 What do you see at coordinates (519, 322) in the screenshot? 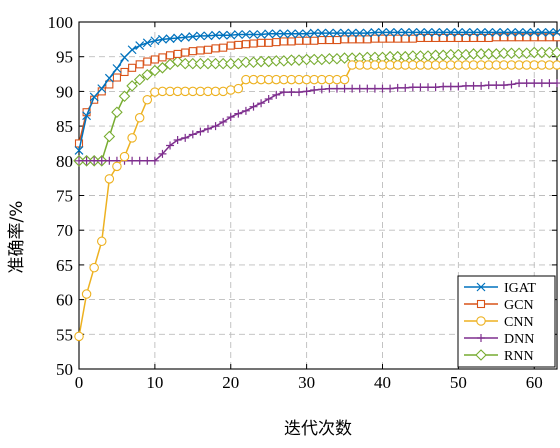
I see `legend-label-cnn: CNN` at bounding box center [519, 322].